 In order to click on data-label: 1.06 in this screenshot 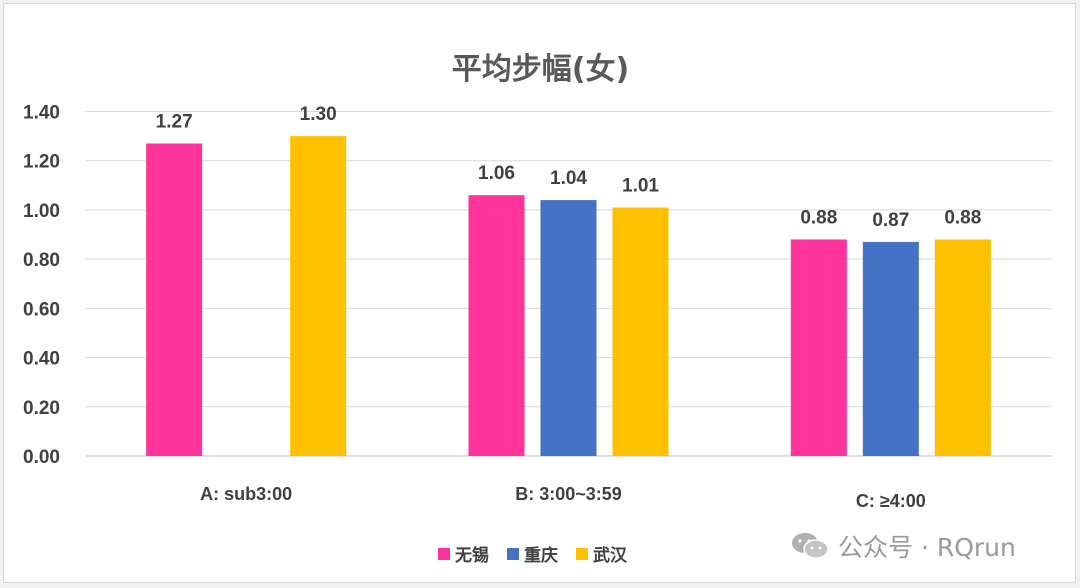, I will do `click(496, 173)`.